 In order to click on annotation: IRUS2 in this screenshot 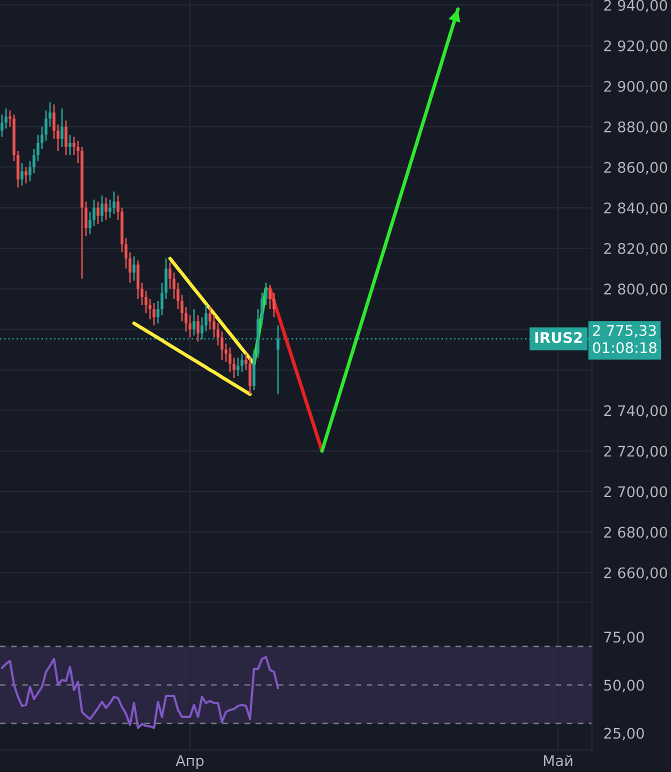, I will do `click(558, 338)`.